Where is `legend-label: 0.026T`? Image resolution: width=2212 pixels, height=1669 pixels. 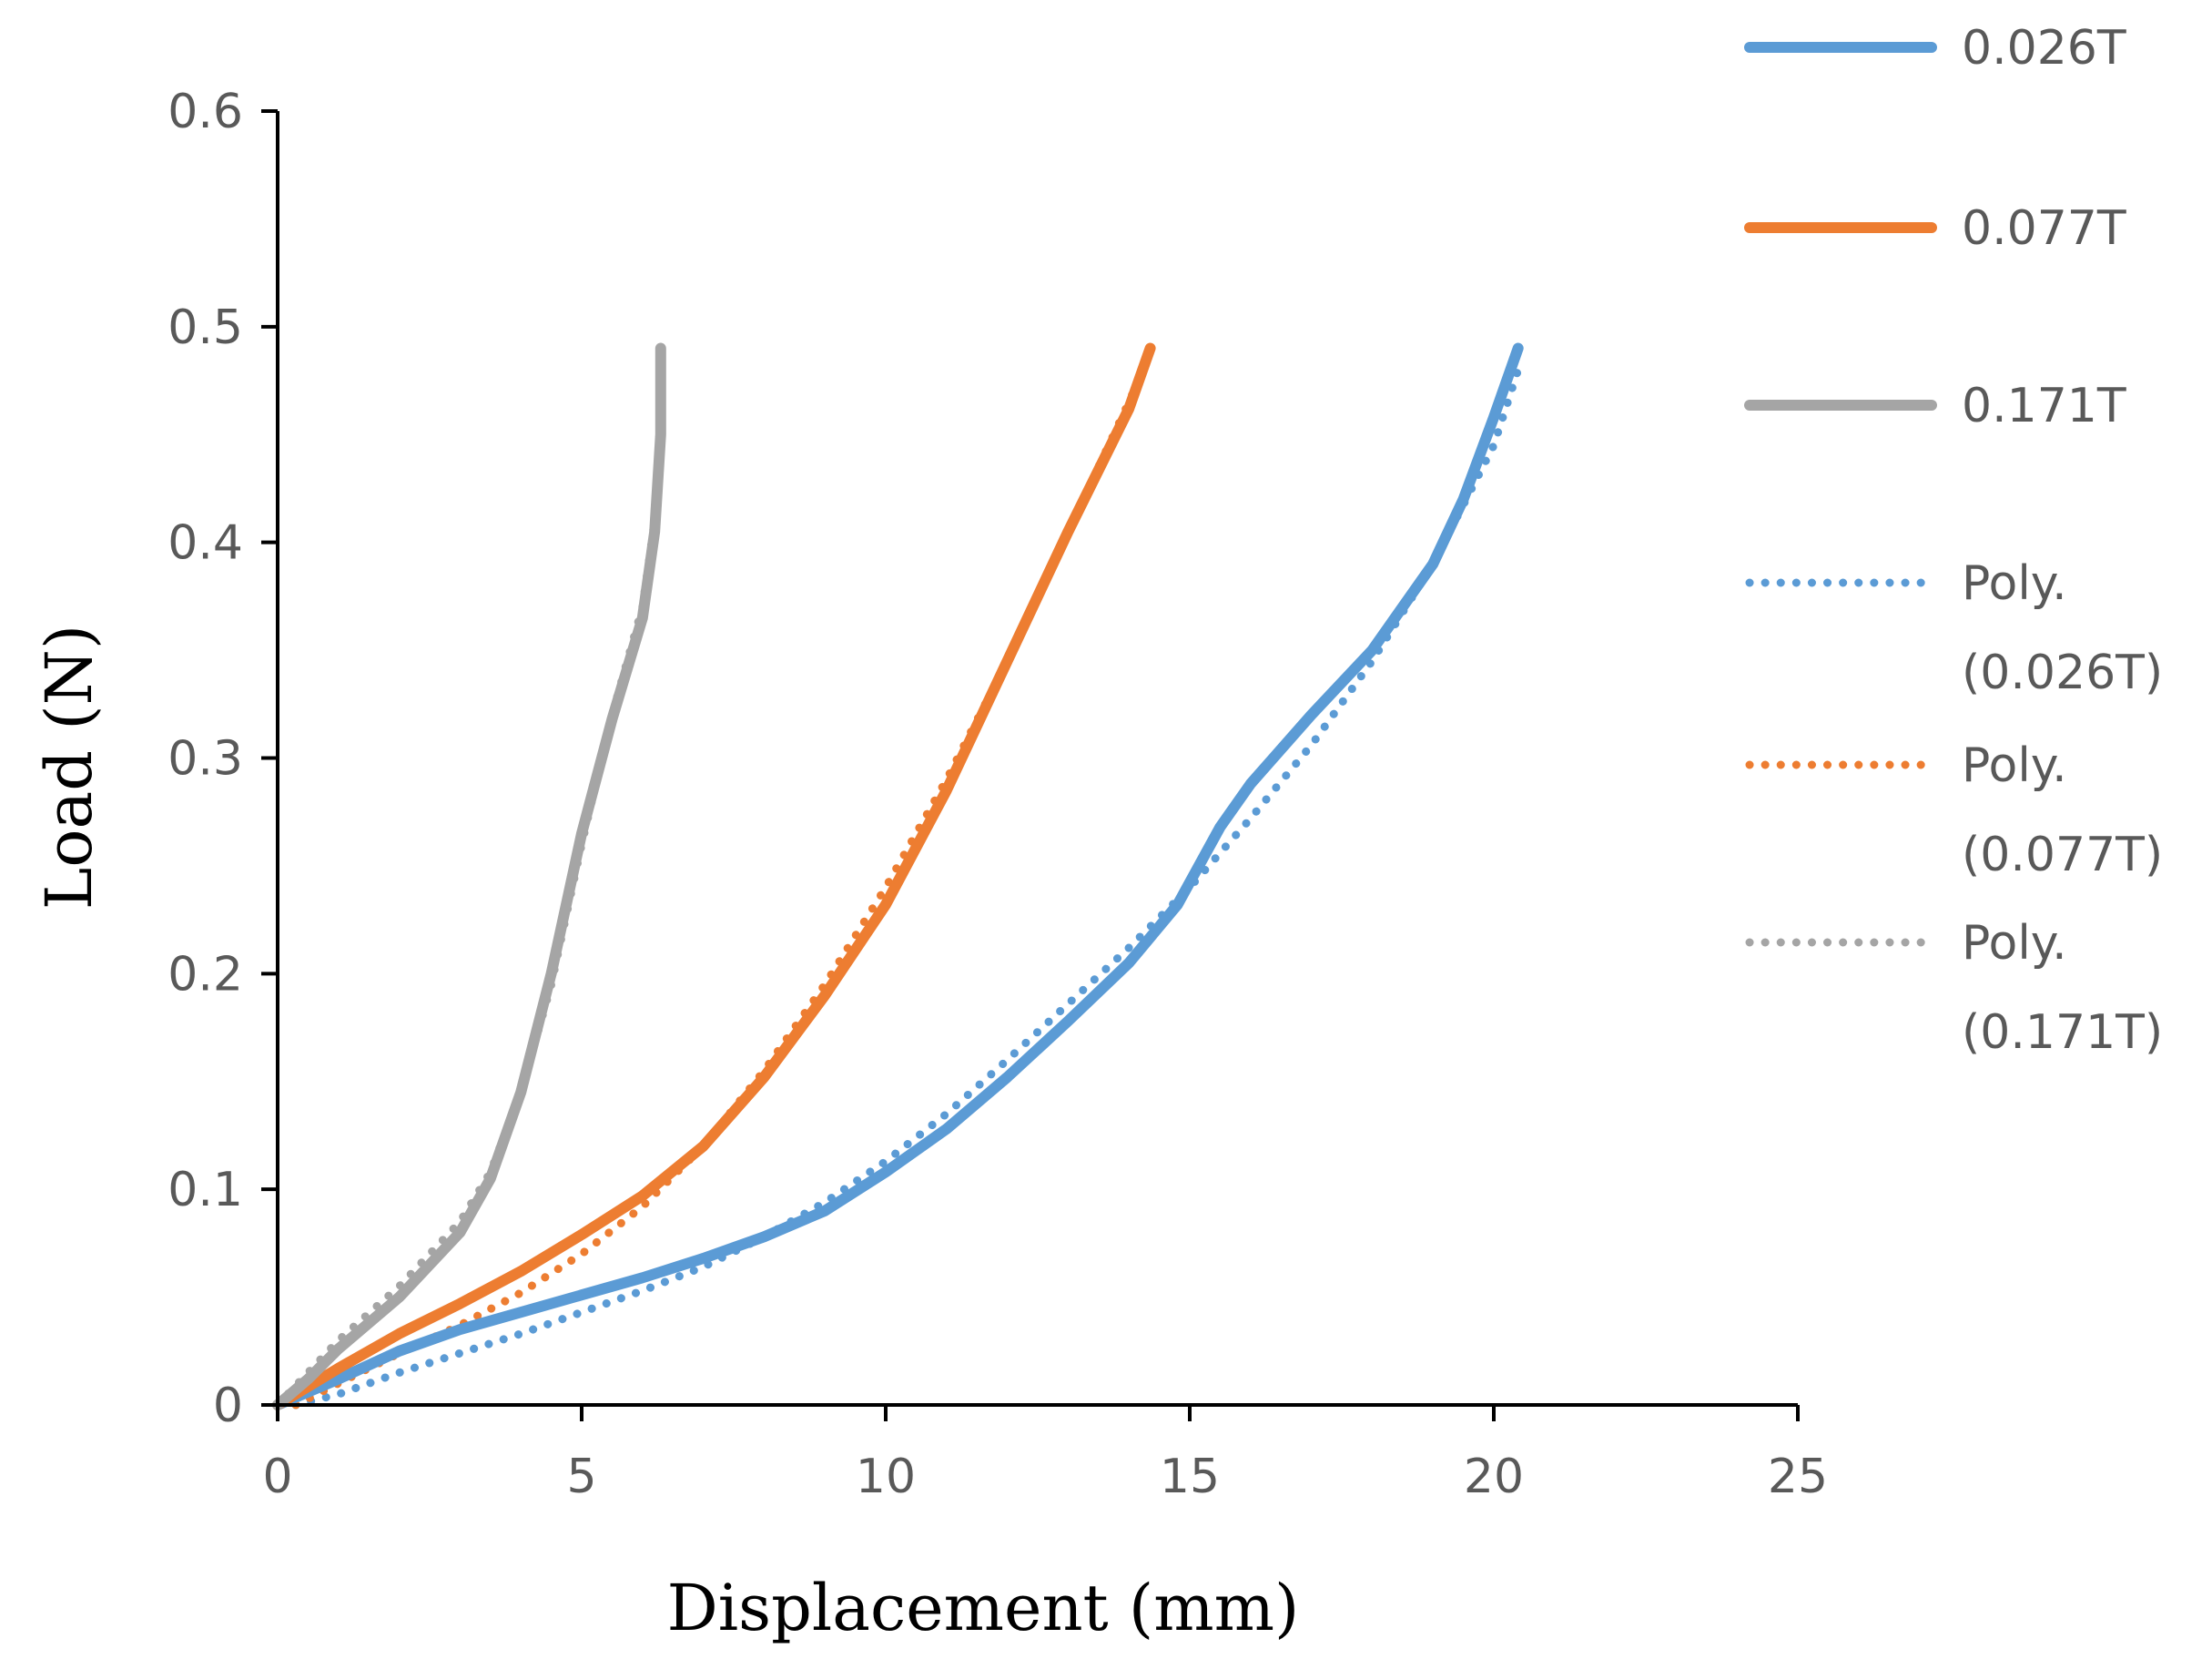
legend-label: 0.026T is located at coordinates (2044, 48).